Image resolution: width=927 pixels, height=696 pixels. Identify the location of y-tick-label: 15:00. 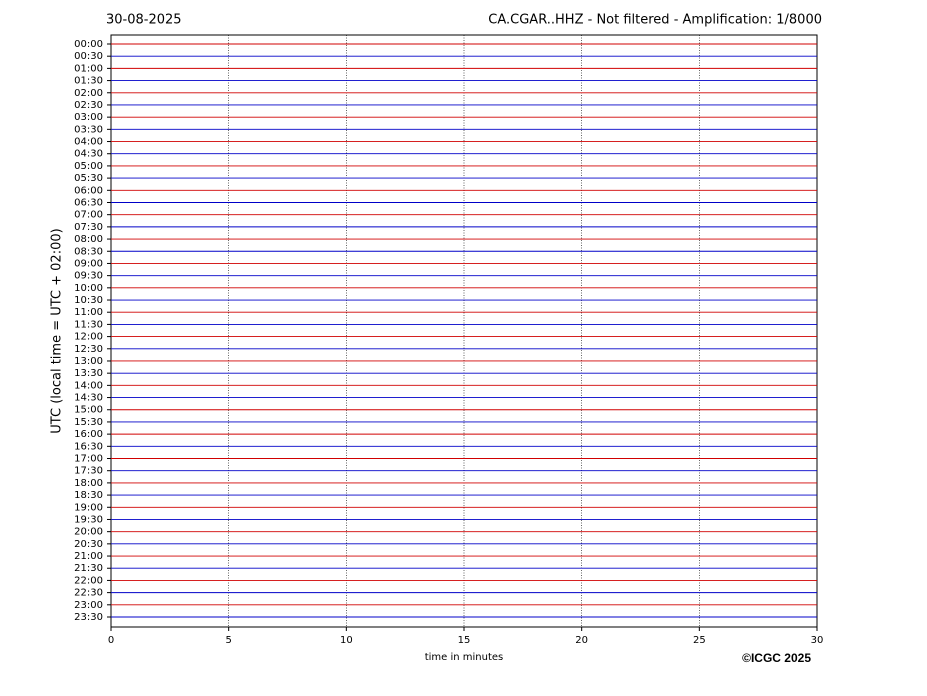
(88, 410).